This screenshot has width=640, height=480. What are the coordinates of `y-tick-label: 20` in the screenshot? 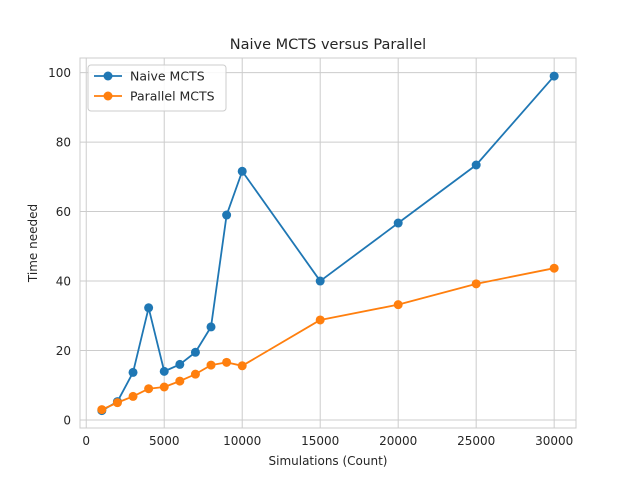 It's located at (63, 351).